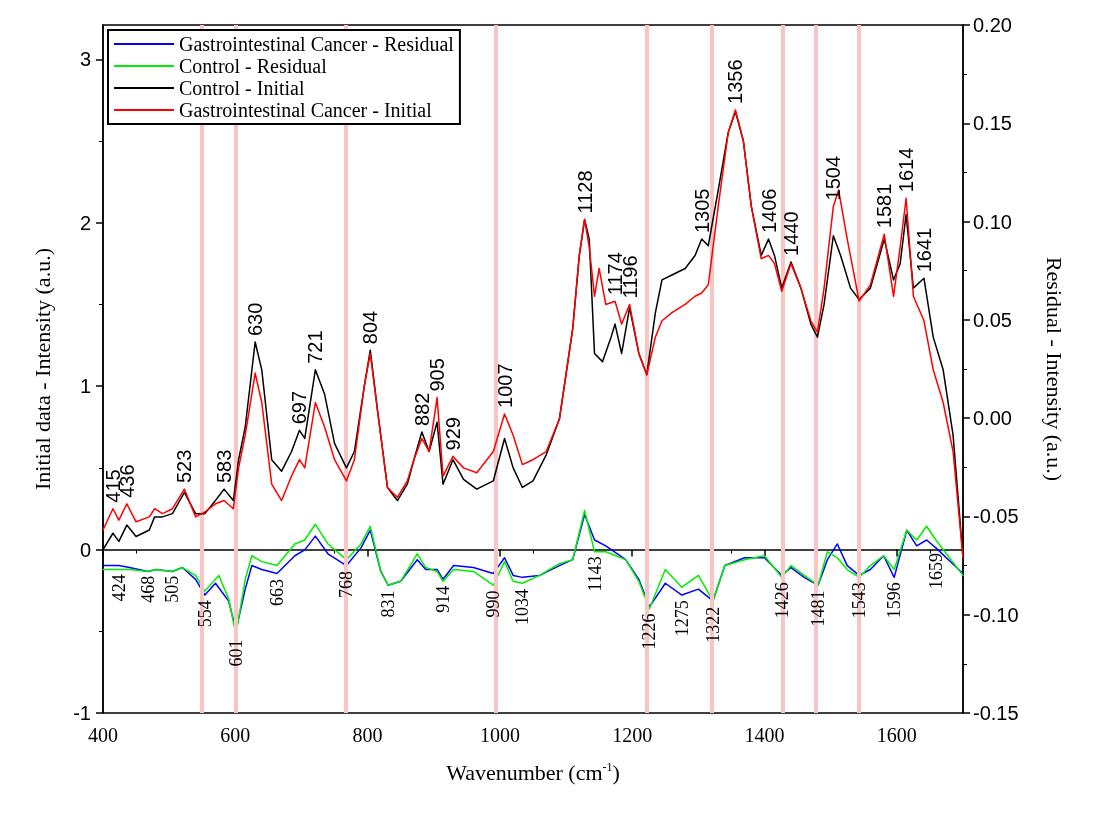 Image resolution: width=1098 pixels, height=823 pixels. What do you see at coordinates (493, 604) in the screenshot?
I see `annotation: 990` at bounding box center [493, 604].